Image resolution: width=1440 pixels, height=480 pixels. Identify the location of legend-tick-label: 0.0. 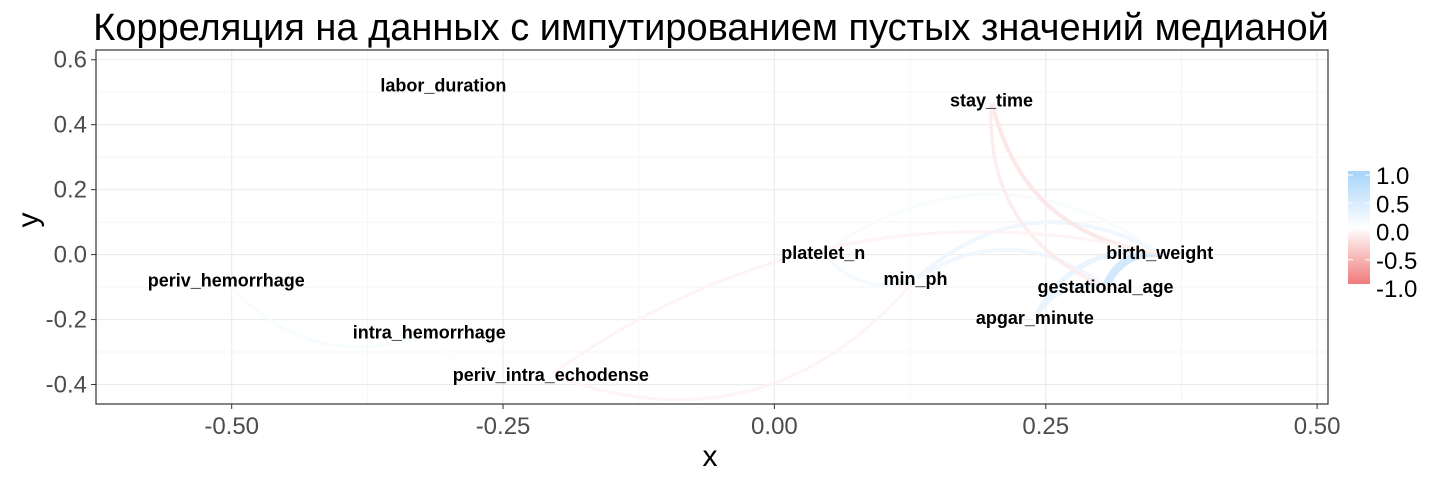
(1392, 233).